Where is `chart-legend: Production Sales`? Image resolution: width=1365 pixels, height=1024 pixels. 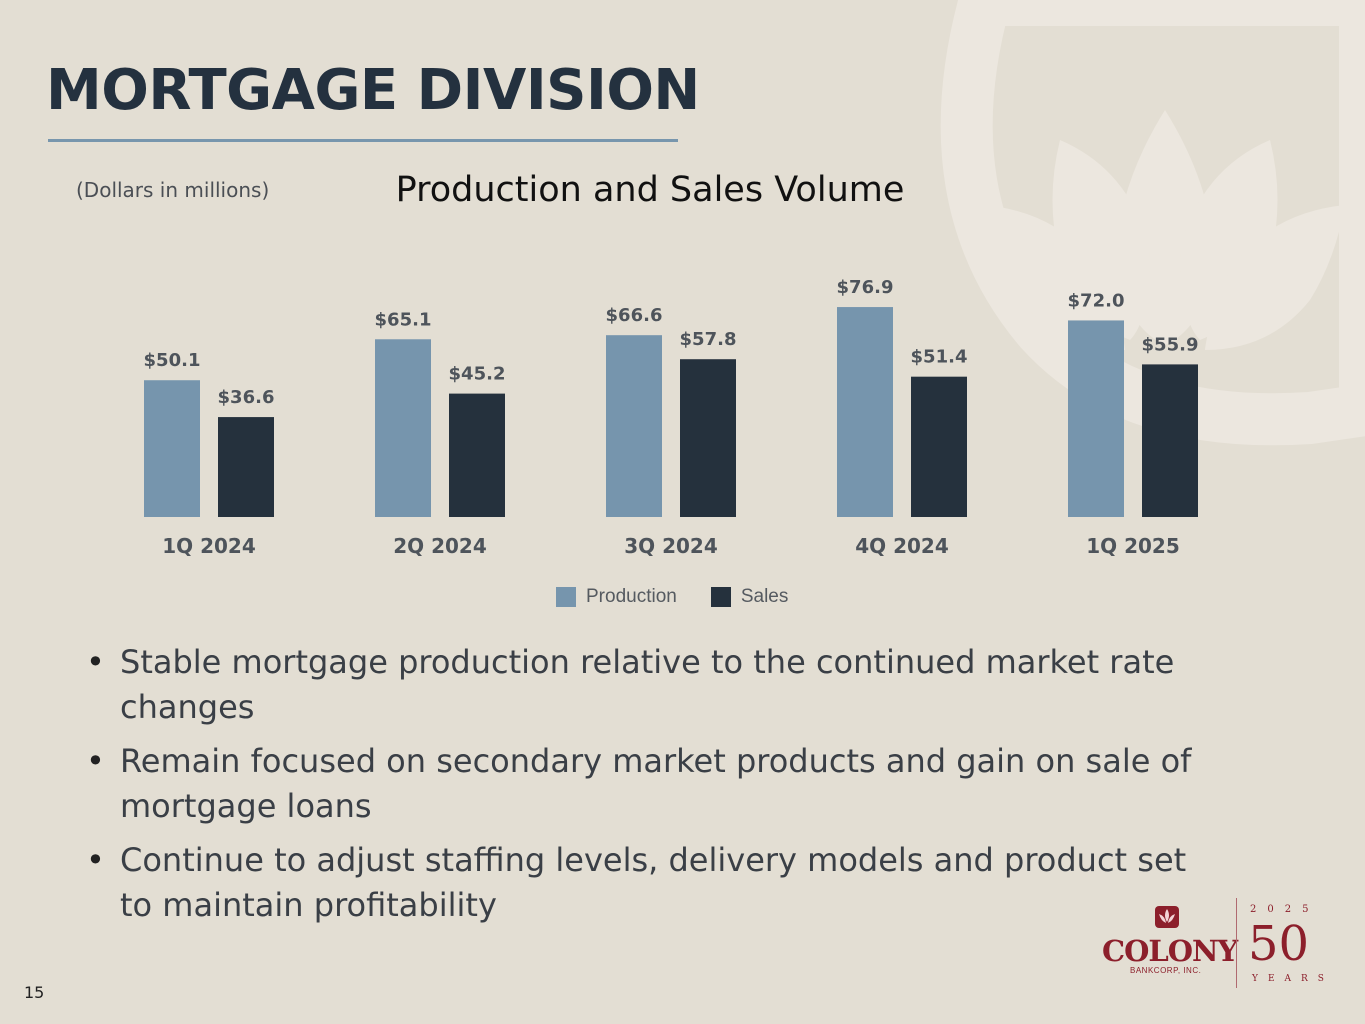
chart-legend: Production Sales is located at coordinates (672, 597).